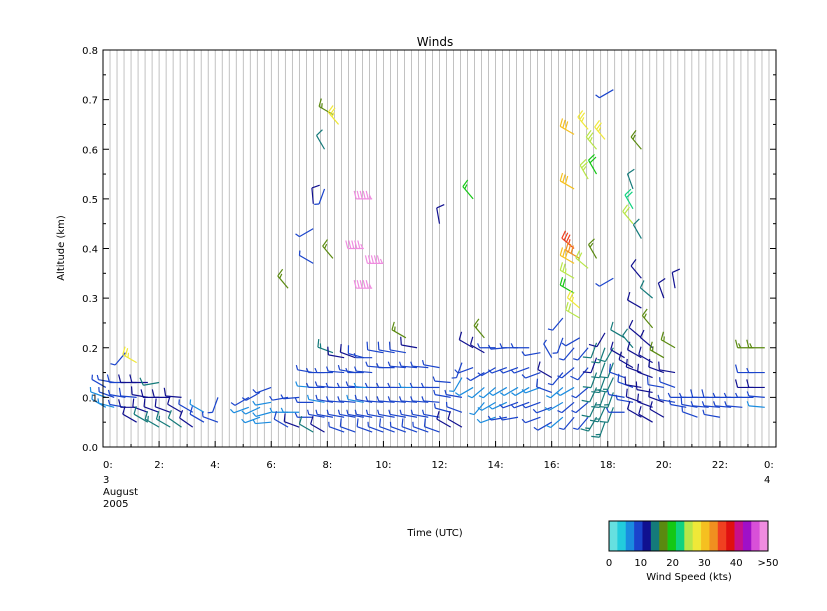 The image size is (827, 611). Describe the element at coordinates (90, 51) in the screenshot. I see `y-tick-label: 0.8` at that location.